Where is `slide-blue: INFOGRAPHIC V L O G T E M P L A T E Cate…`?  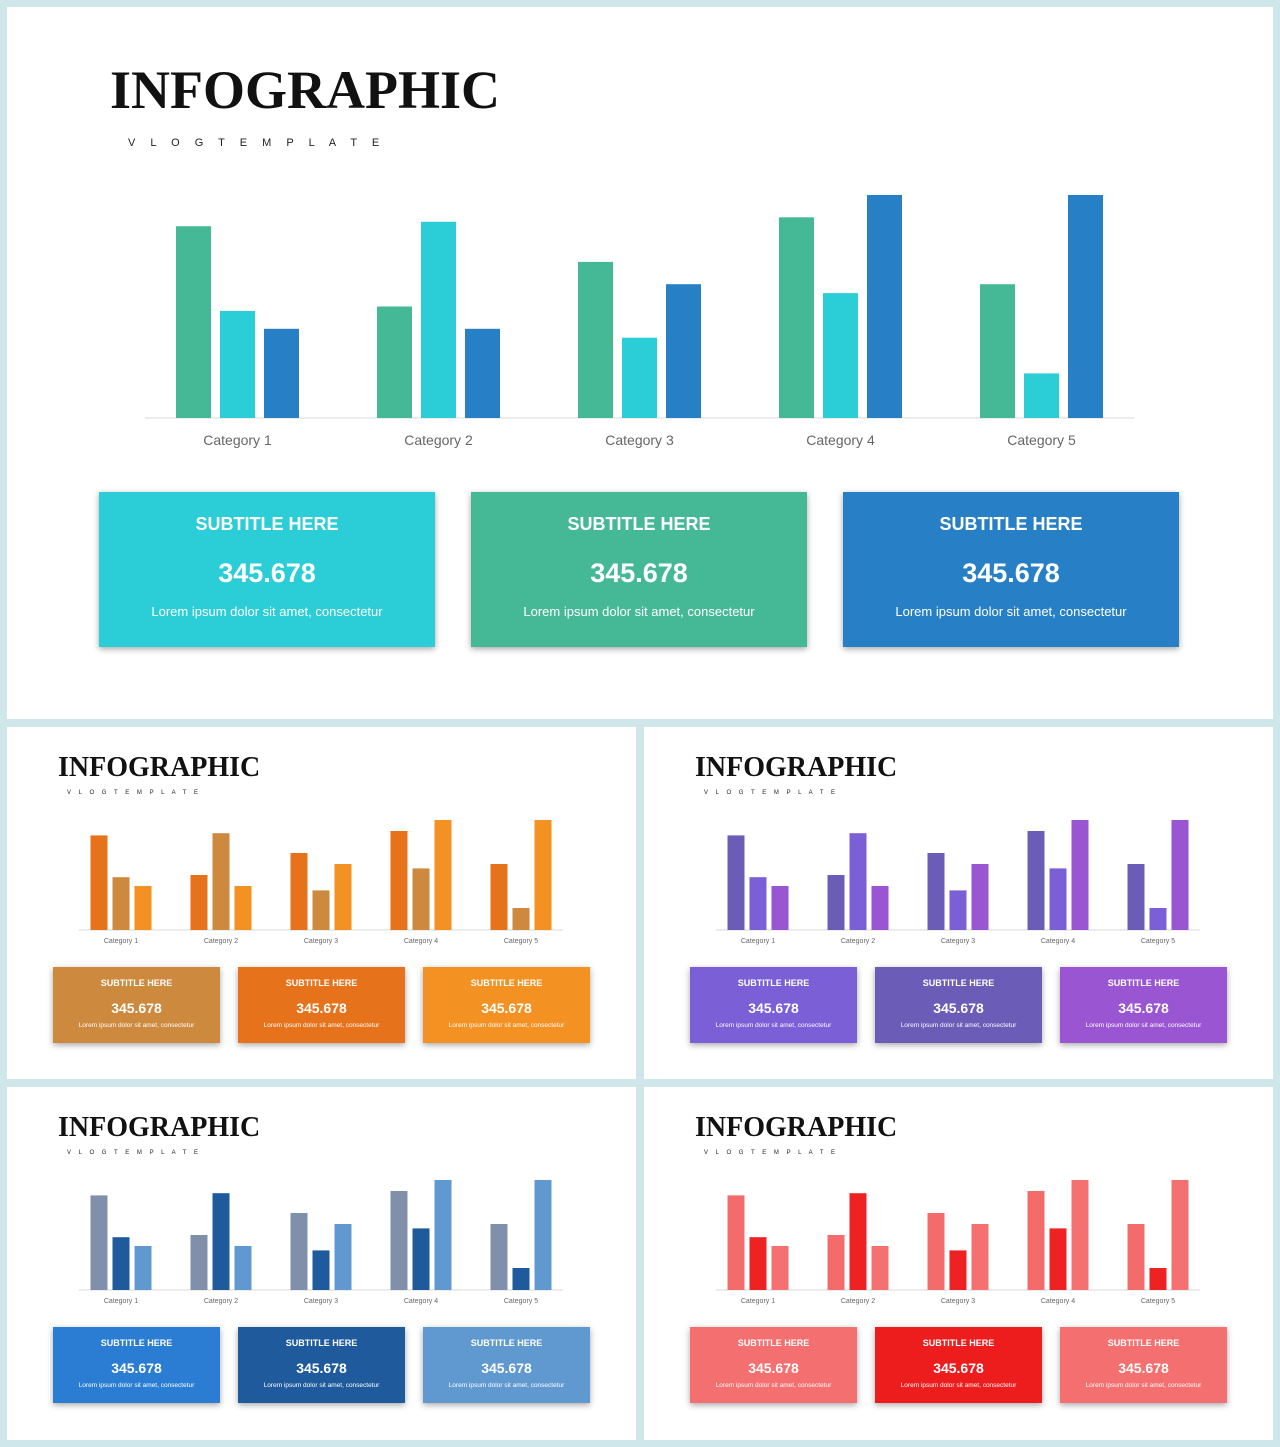 slide-blue: INFOGRAPHIC V L O G T E M P L A T E Cate… is located at coordinates (321, 1263).